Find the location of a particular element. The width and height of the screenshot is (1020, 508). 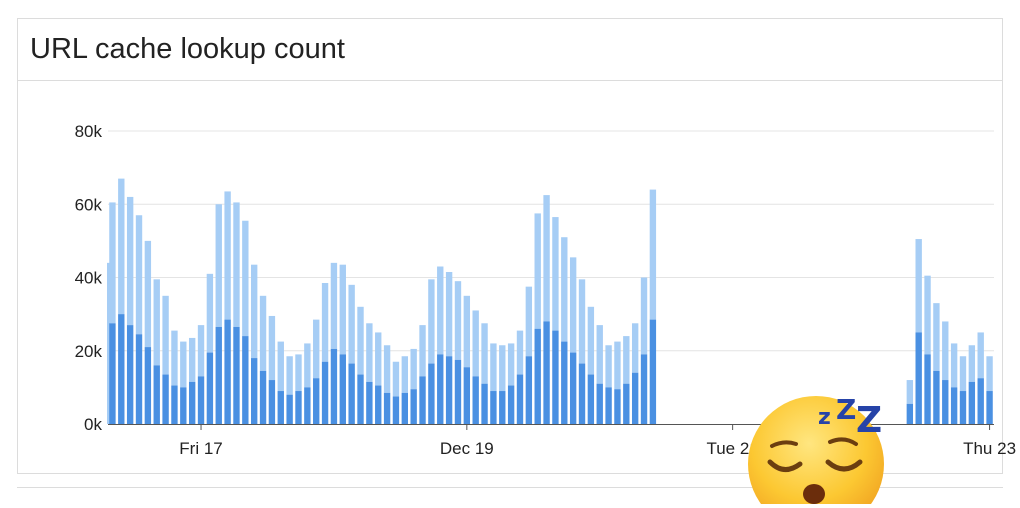

next-panel-edge is located at coordinates (510, 497).